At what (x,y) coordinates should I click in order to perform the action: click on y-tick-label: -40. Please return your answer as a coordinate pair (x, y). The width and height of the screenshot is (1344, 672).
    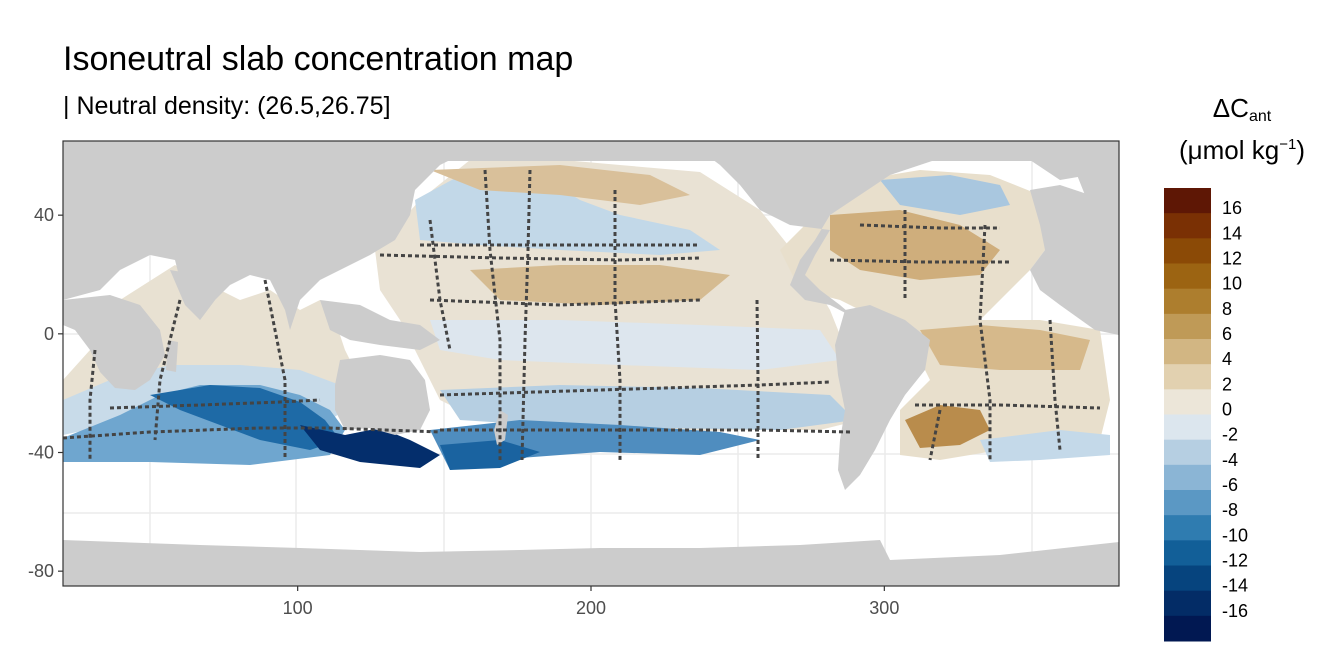
    Looking at the image, I should click on (41, 453).